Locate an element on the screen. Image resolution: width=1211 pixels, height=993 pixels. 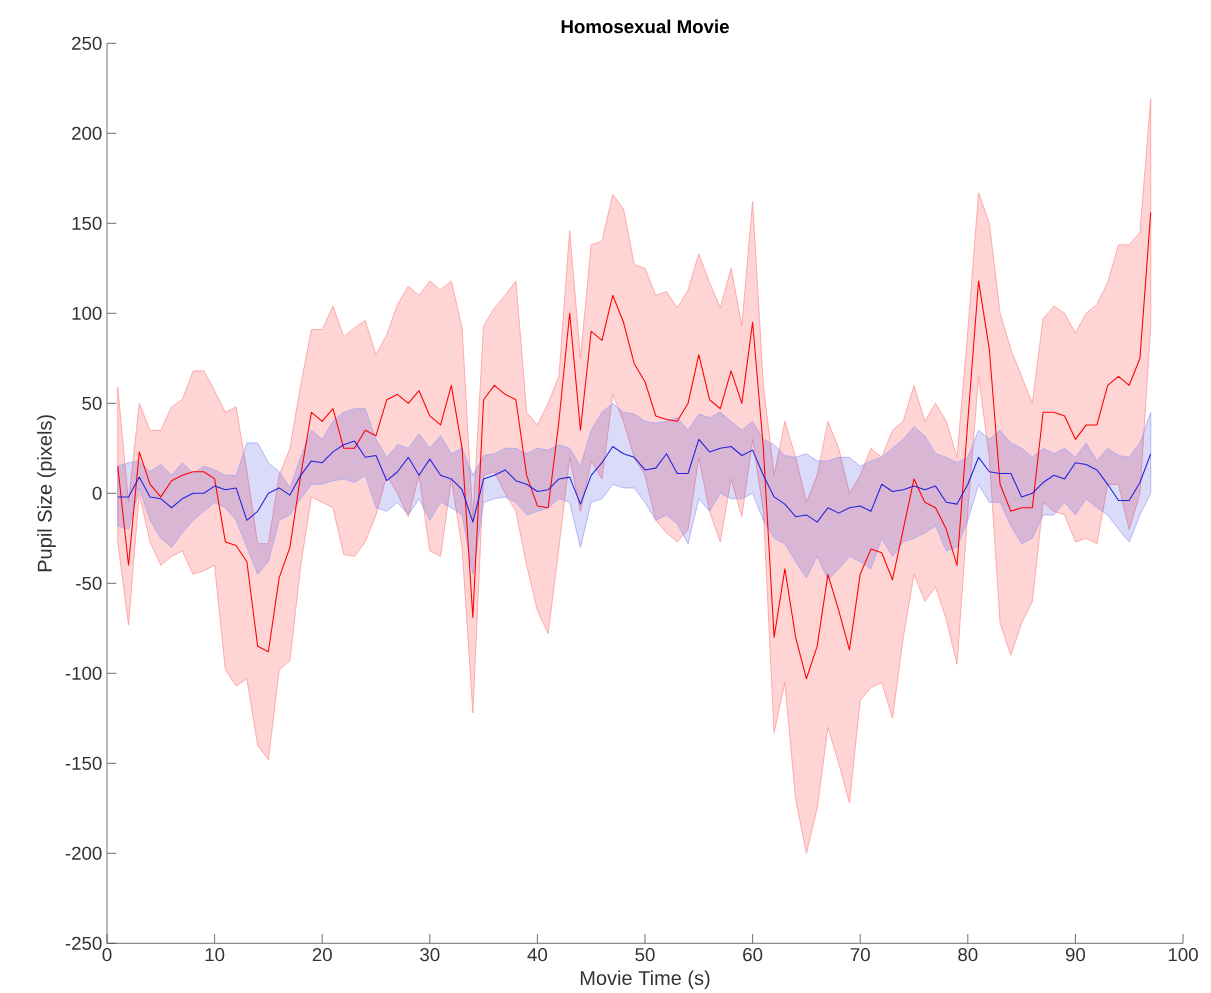
y-tick-label: -150 is located at coordinates (83, 763).